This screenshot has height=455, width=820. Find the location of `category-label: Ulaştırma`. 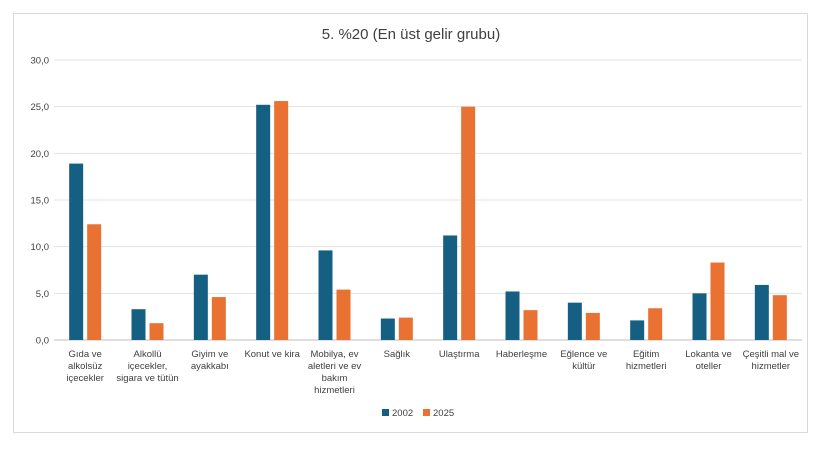

category-label: Ulaştırma is located at coordinates (459, 354).